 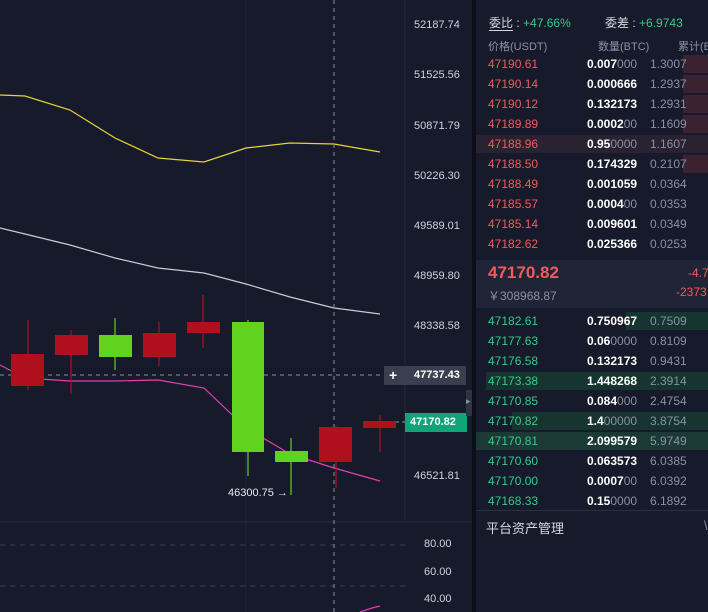 I want to click on ask-row: 47182.62 0.025366 0.0253, so click(x=587, y=244).